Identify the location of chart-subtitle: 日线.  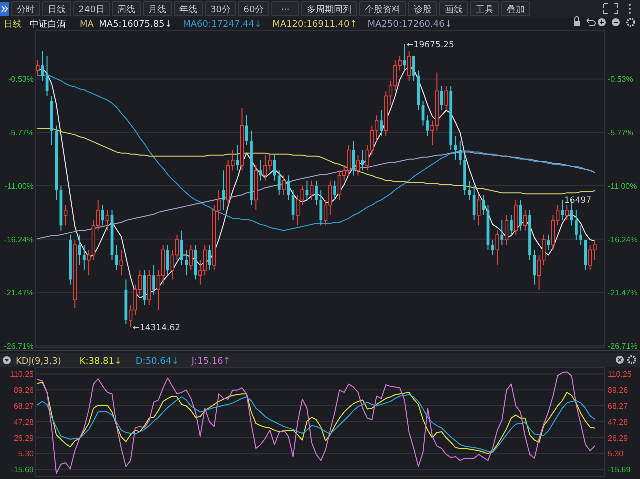
(13, 24).